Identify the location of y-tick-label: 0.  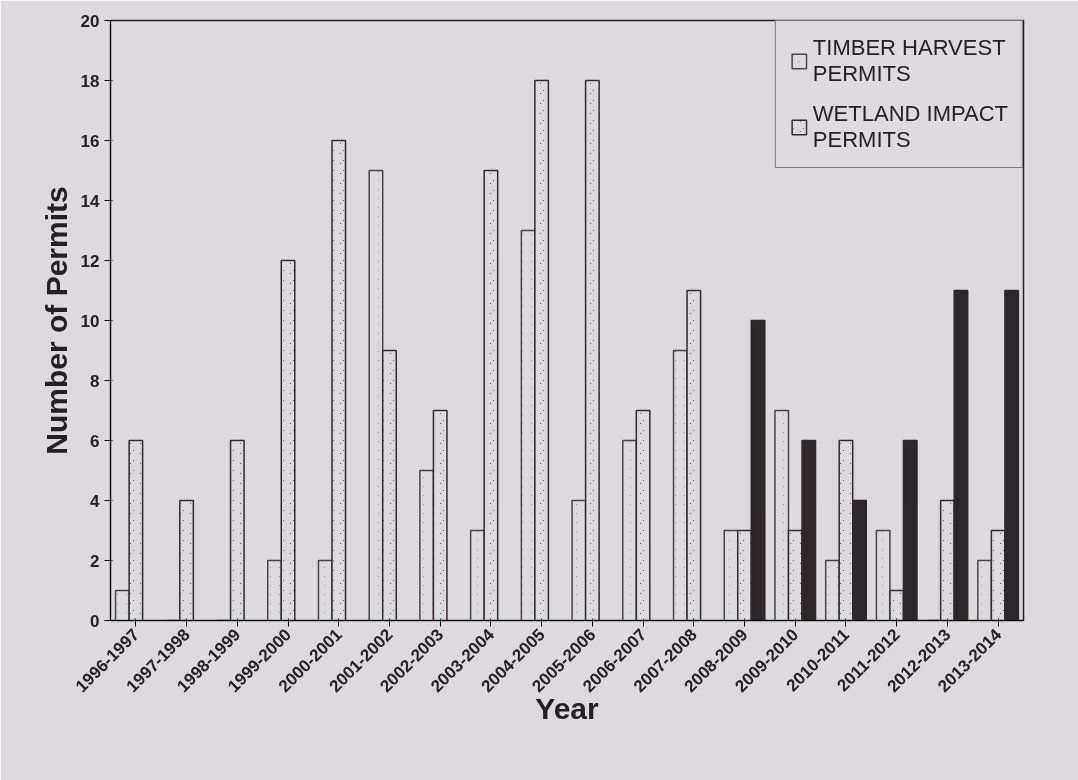
(95, 621).